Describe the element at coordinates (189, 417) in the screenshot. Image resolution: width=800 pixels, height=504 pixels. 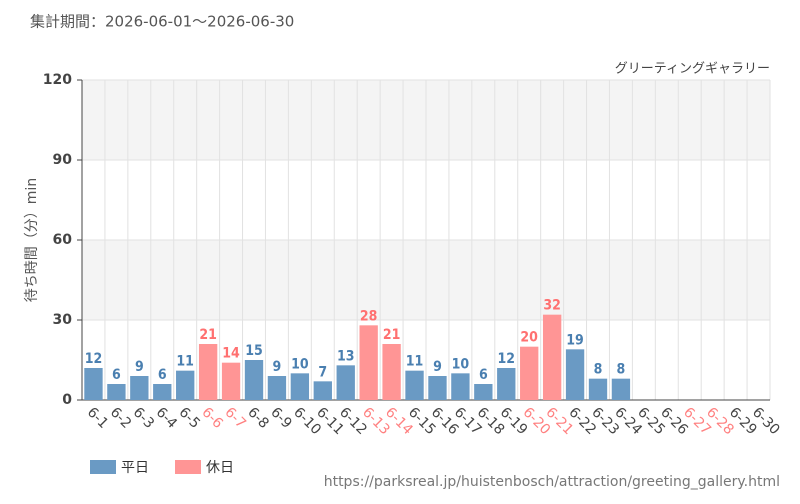
I see `x-tick-label: 6-5` at that location.